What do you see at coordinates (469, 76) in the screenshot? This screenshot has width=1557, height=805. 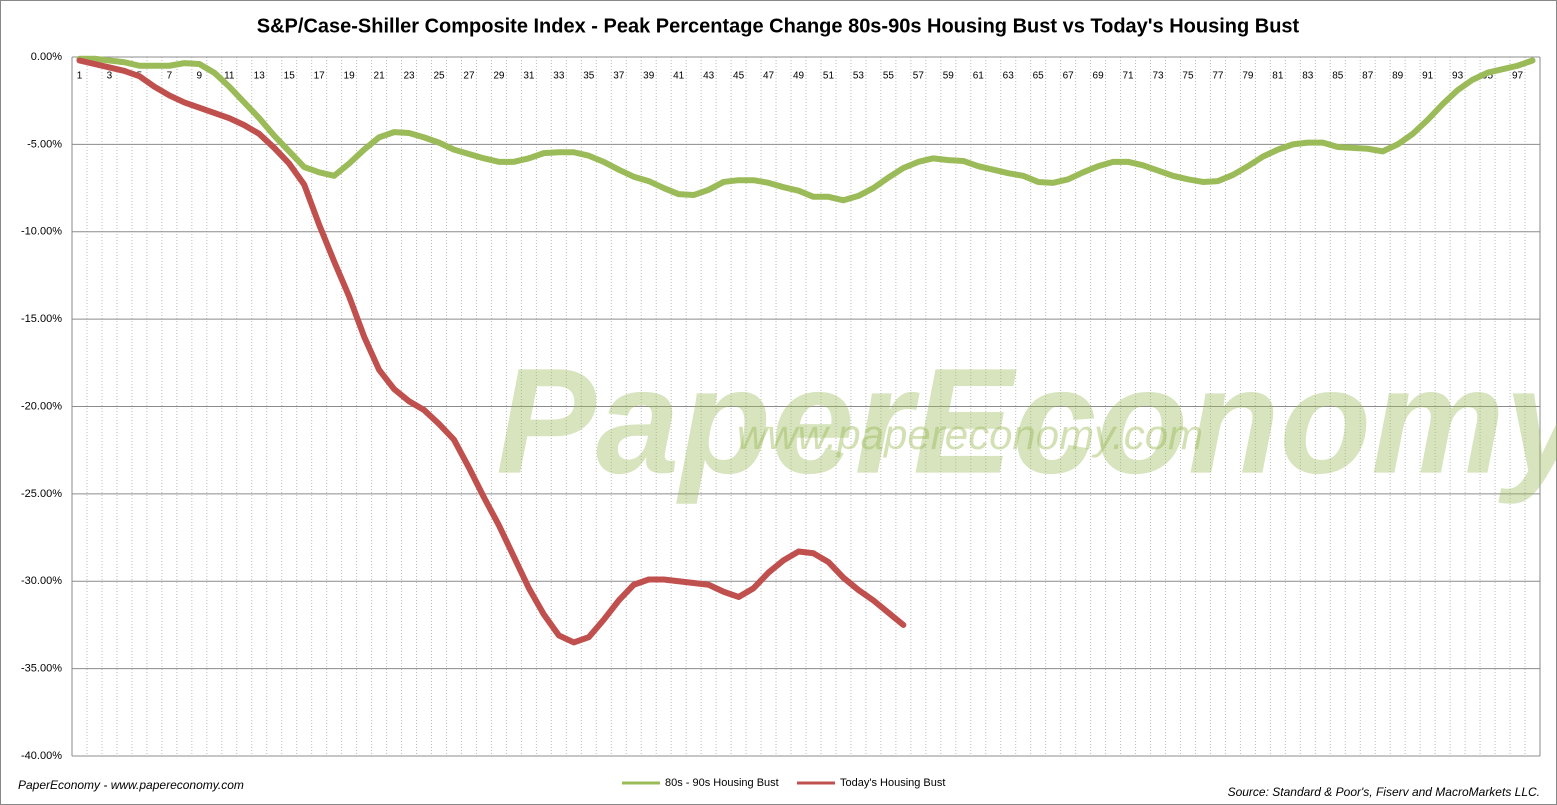 I see `x-tick-label: 27` at bounding box center [469, 76].